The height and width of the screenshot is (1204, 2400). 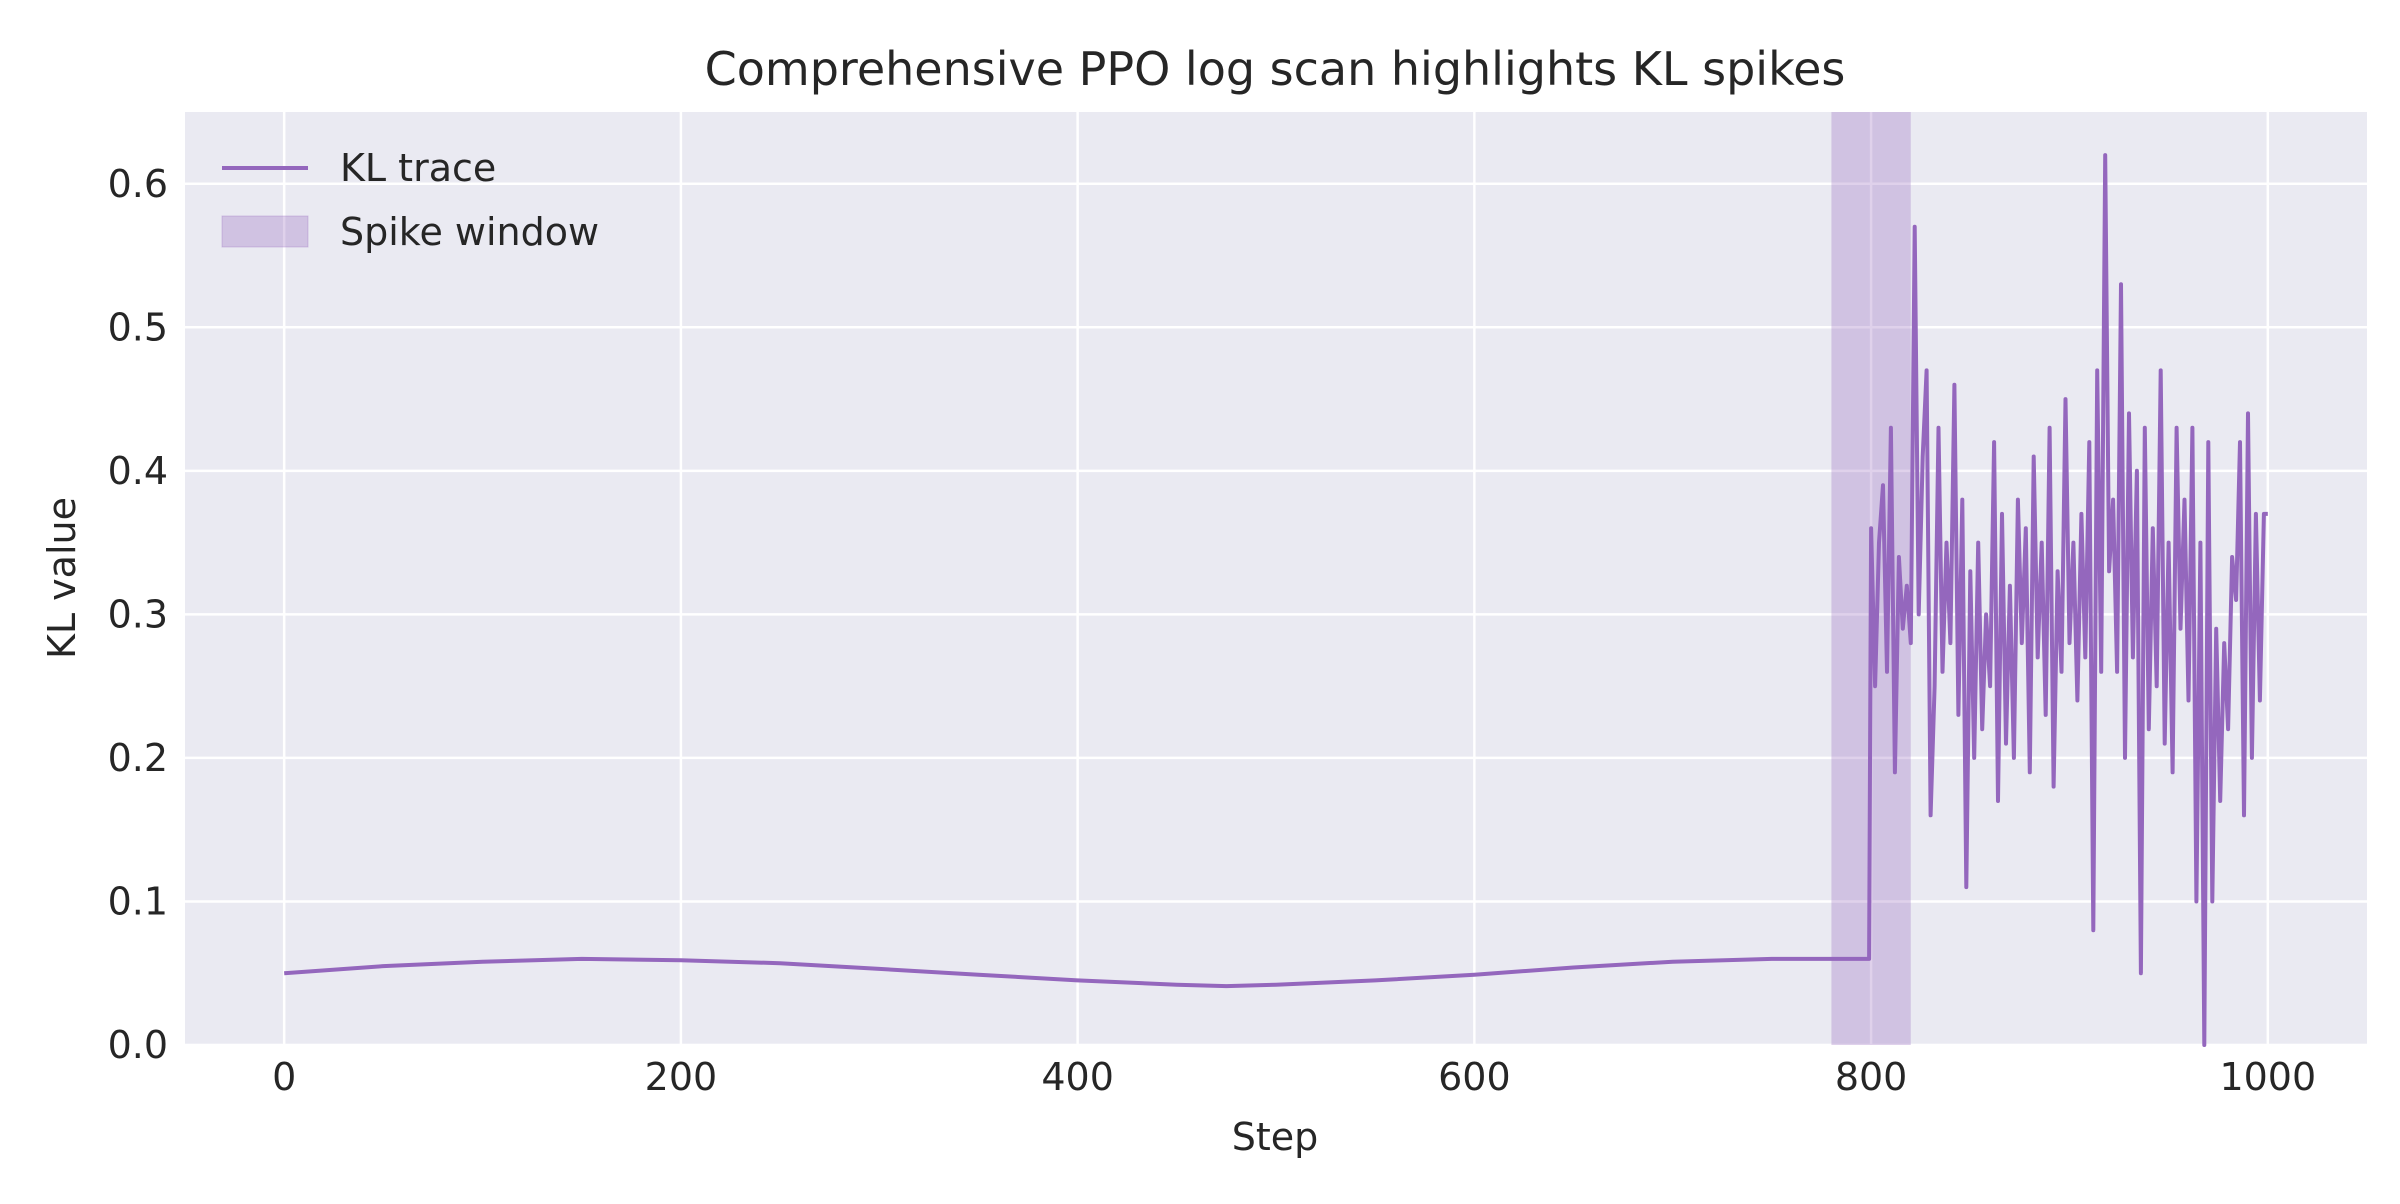 I want to click on y-tick-label: 0.4, so click(x=138, y=471).